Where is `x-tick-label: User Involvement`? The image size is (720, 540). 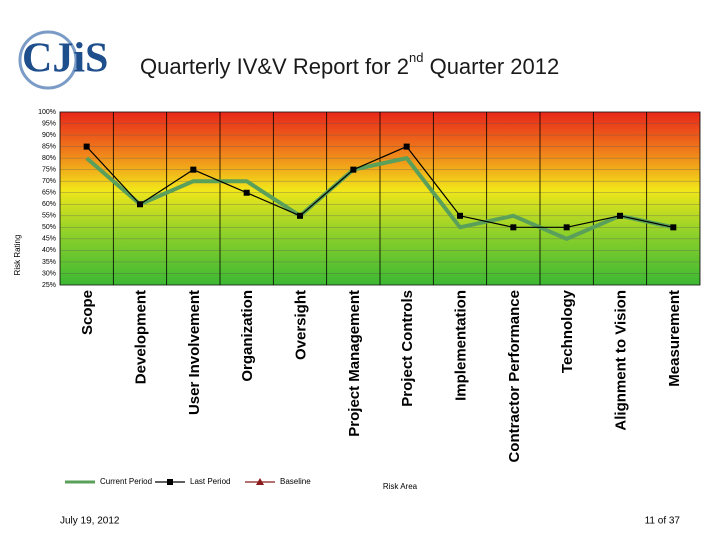
x-tick-label: User Involvement is located at coordinates (194, 352).